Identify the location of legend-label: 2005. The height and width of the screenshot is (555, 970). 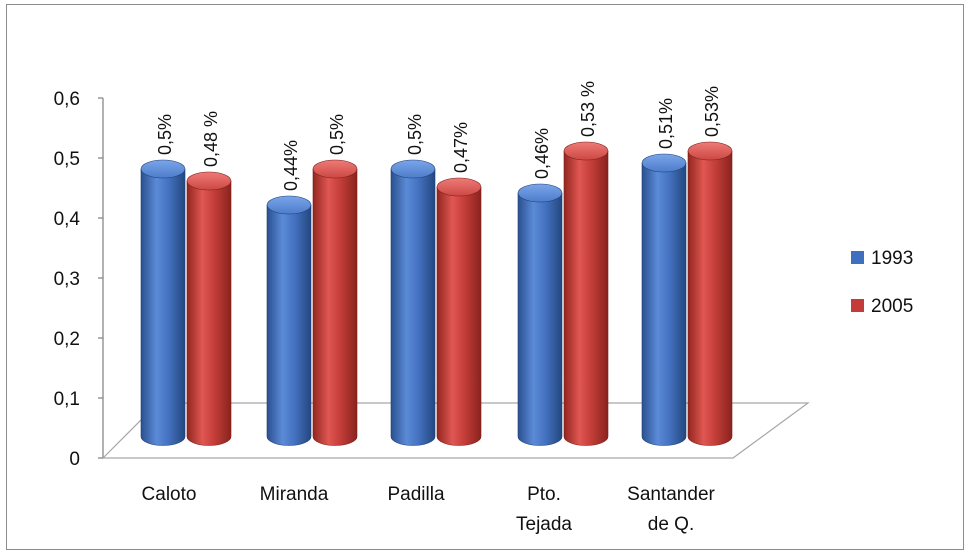
(892, 306).